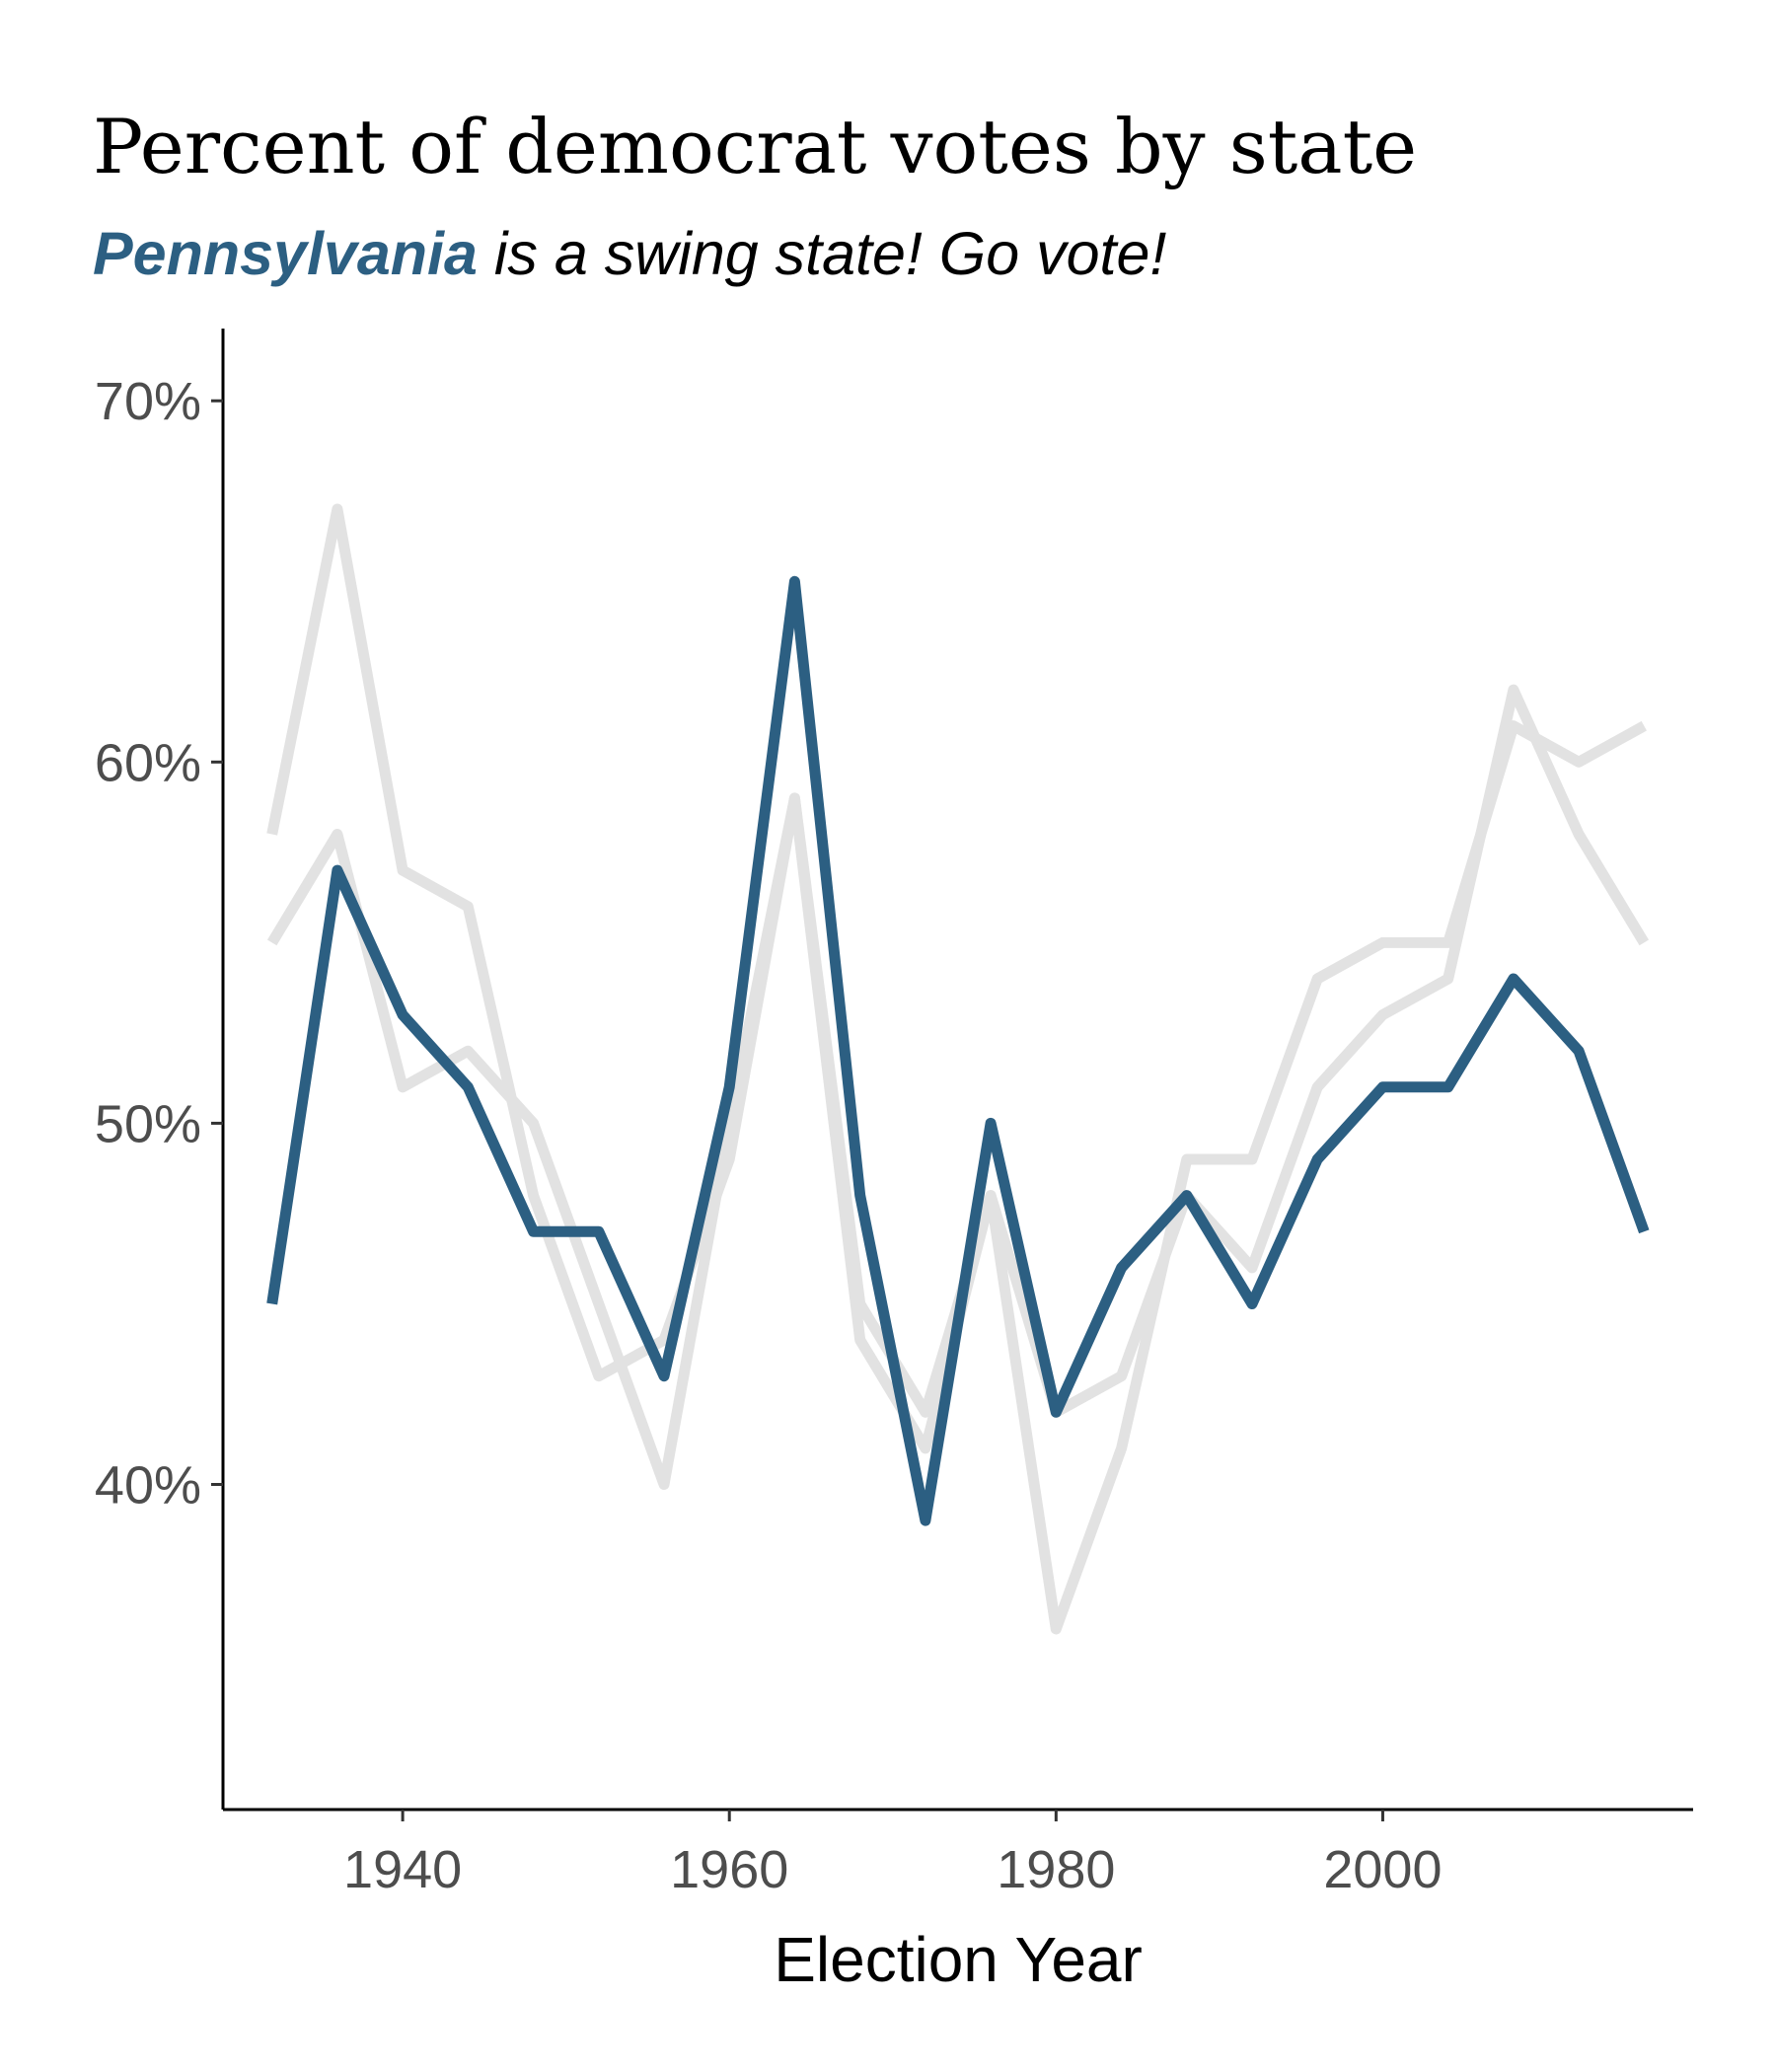 The height and width of the screenshot is (2072, 1776). I want to click on subtitle-text: is a swing state! Go vote!, so click(822, 253).